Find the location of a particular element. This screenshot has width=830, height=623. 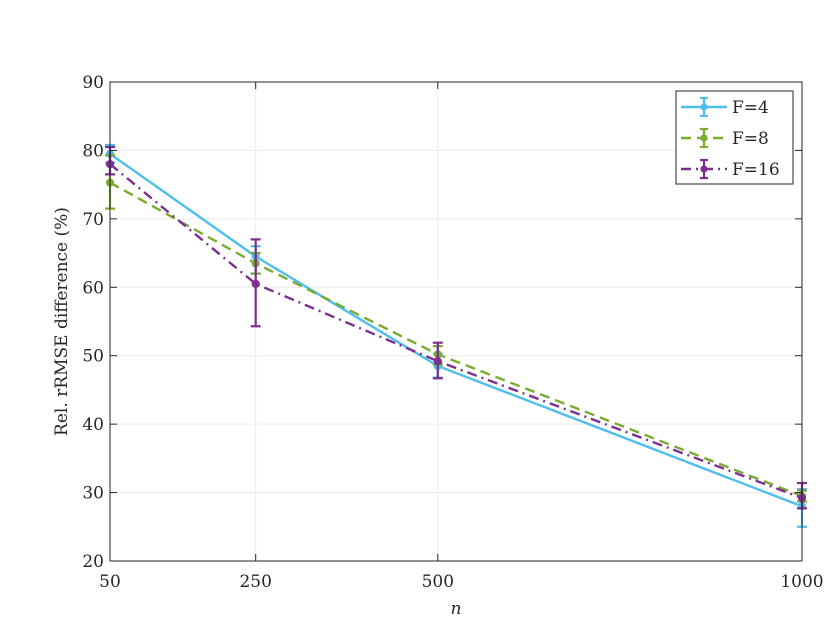

x-tick-label-1: 250 is located at coordinates (255, 582).